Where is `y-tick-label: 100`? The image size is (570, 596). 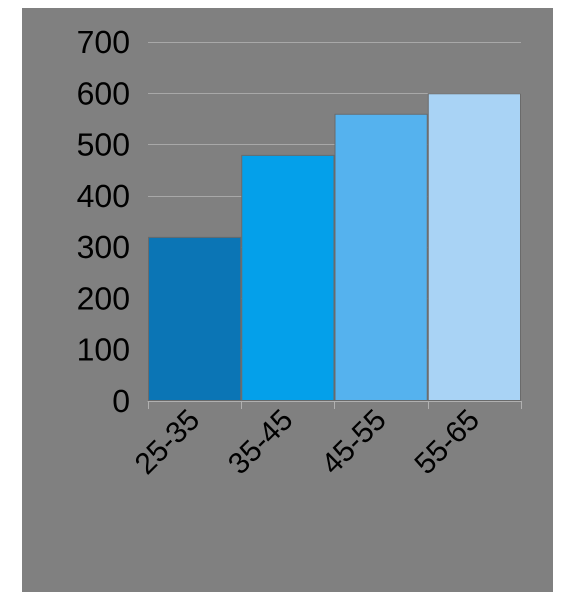 y-tick-label: 100 is located at coordinates (103, 350).